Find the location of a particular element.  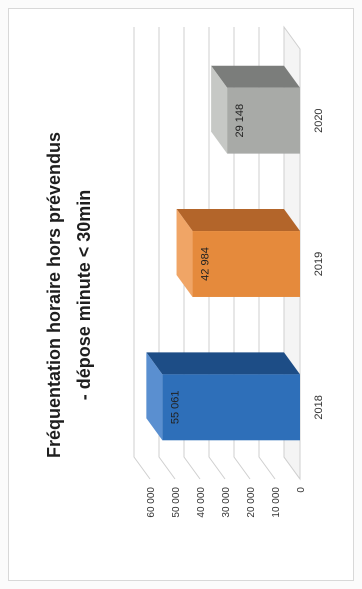

data-label: 55 061 is located at coordinates (175, 408).